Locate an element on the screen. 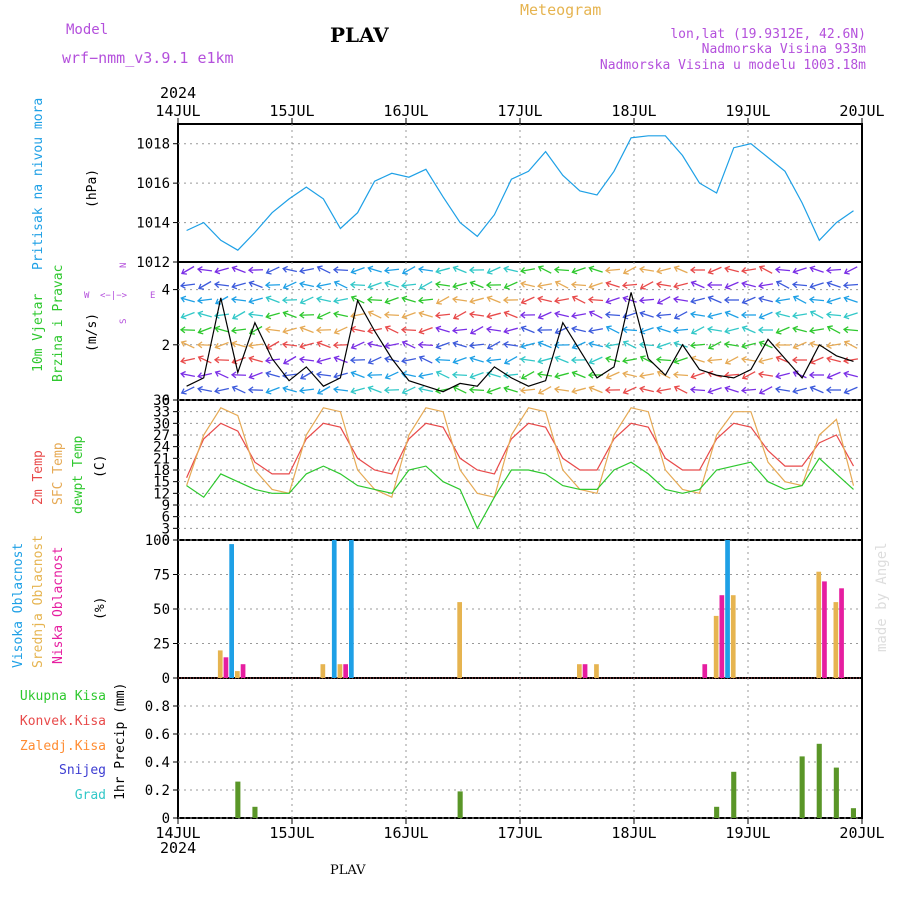 The height and width of the screenshot is (900, 900). cloud-unit: (%) is located at coordinates (100, 608).